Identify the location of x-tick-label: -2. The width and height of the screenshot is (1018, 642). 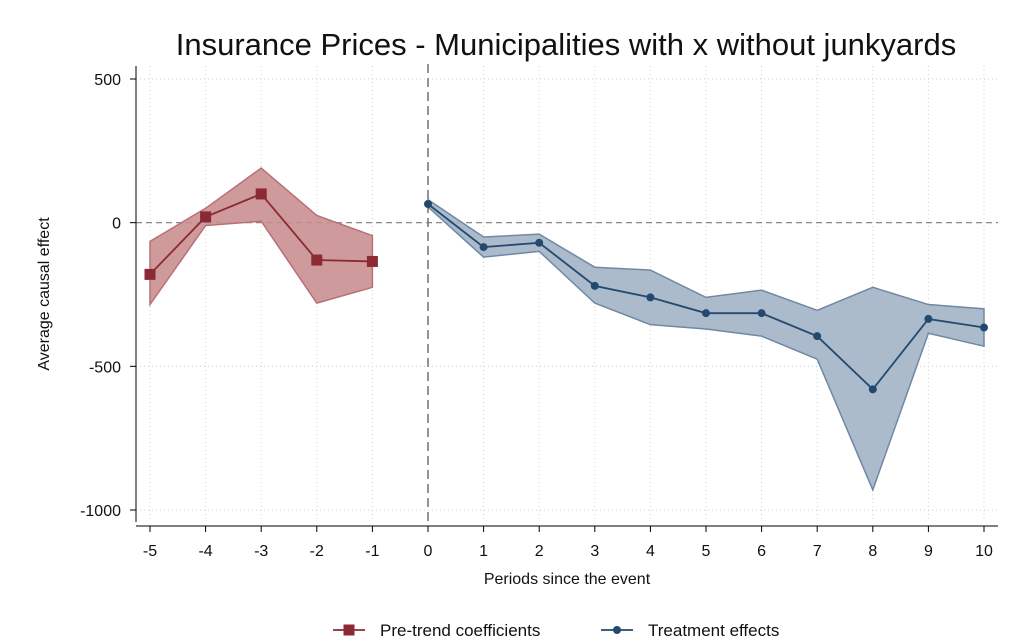
(317, 551).